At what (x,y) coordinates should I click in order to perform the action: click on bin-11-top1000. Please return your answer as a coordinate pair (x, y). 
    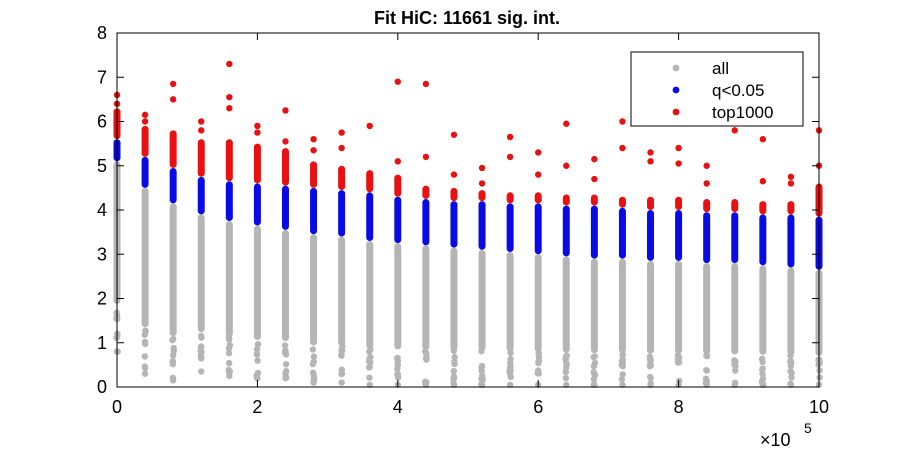
    Looking at the image, I should click on (426, 192).